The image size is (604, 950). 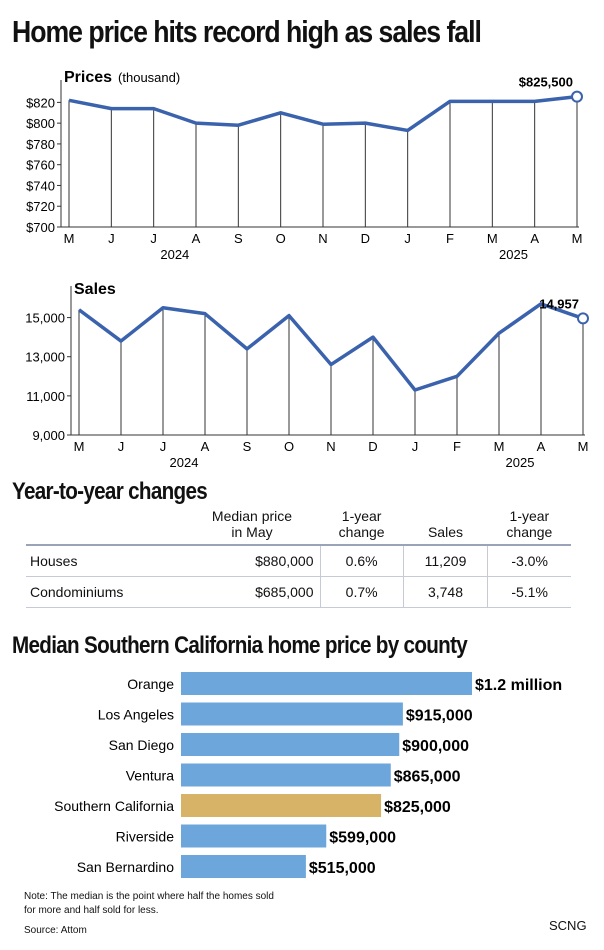 What do you see at coordinates (142, 745) in the screenshot?
I see `bar-category-label: San Diego` at bounding box center [142, 745].